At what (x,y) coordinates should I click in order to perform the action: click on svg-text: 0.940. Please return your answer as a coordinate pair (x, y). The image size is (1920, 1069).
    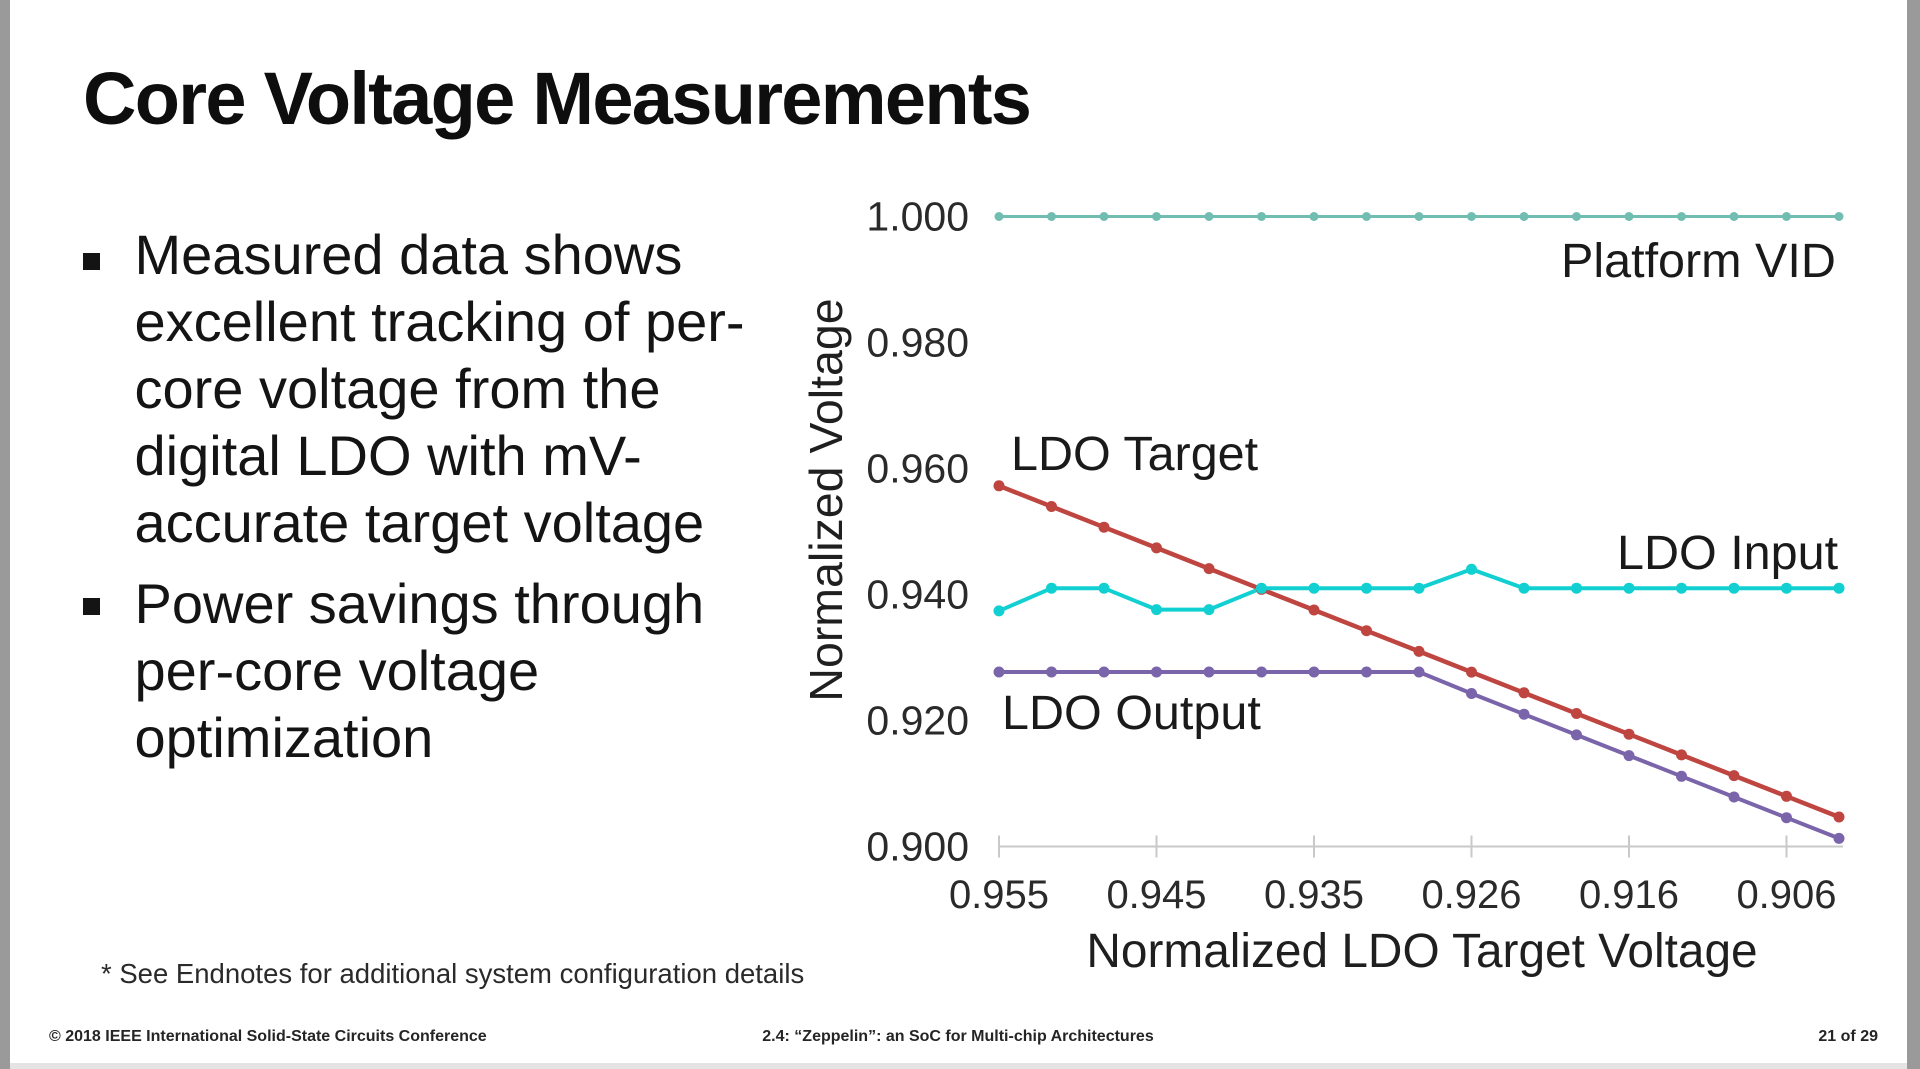
    Looking at the image, I should click on (917, 595).